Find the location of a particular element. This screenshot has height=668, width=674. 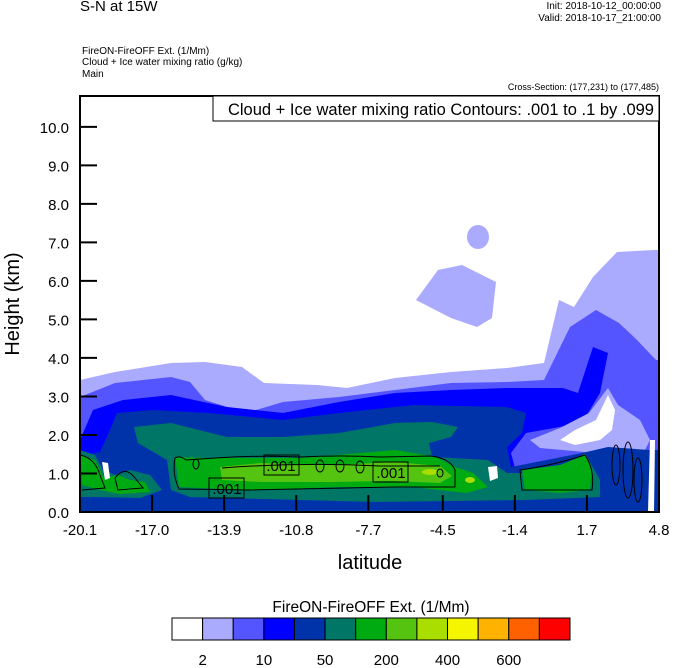

subtitle-line-1: FireON-FireOFF Ext. (1/Mm) is located at coordinates (146, 51).